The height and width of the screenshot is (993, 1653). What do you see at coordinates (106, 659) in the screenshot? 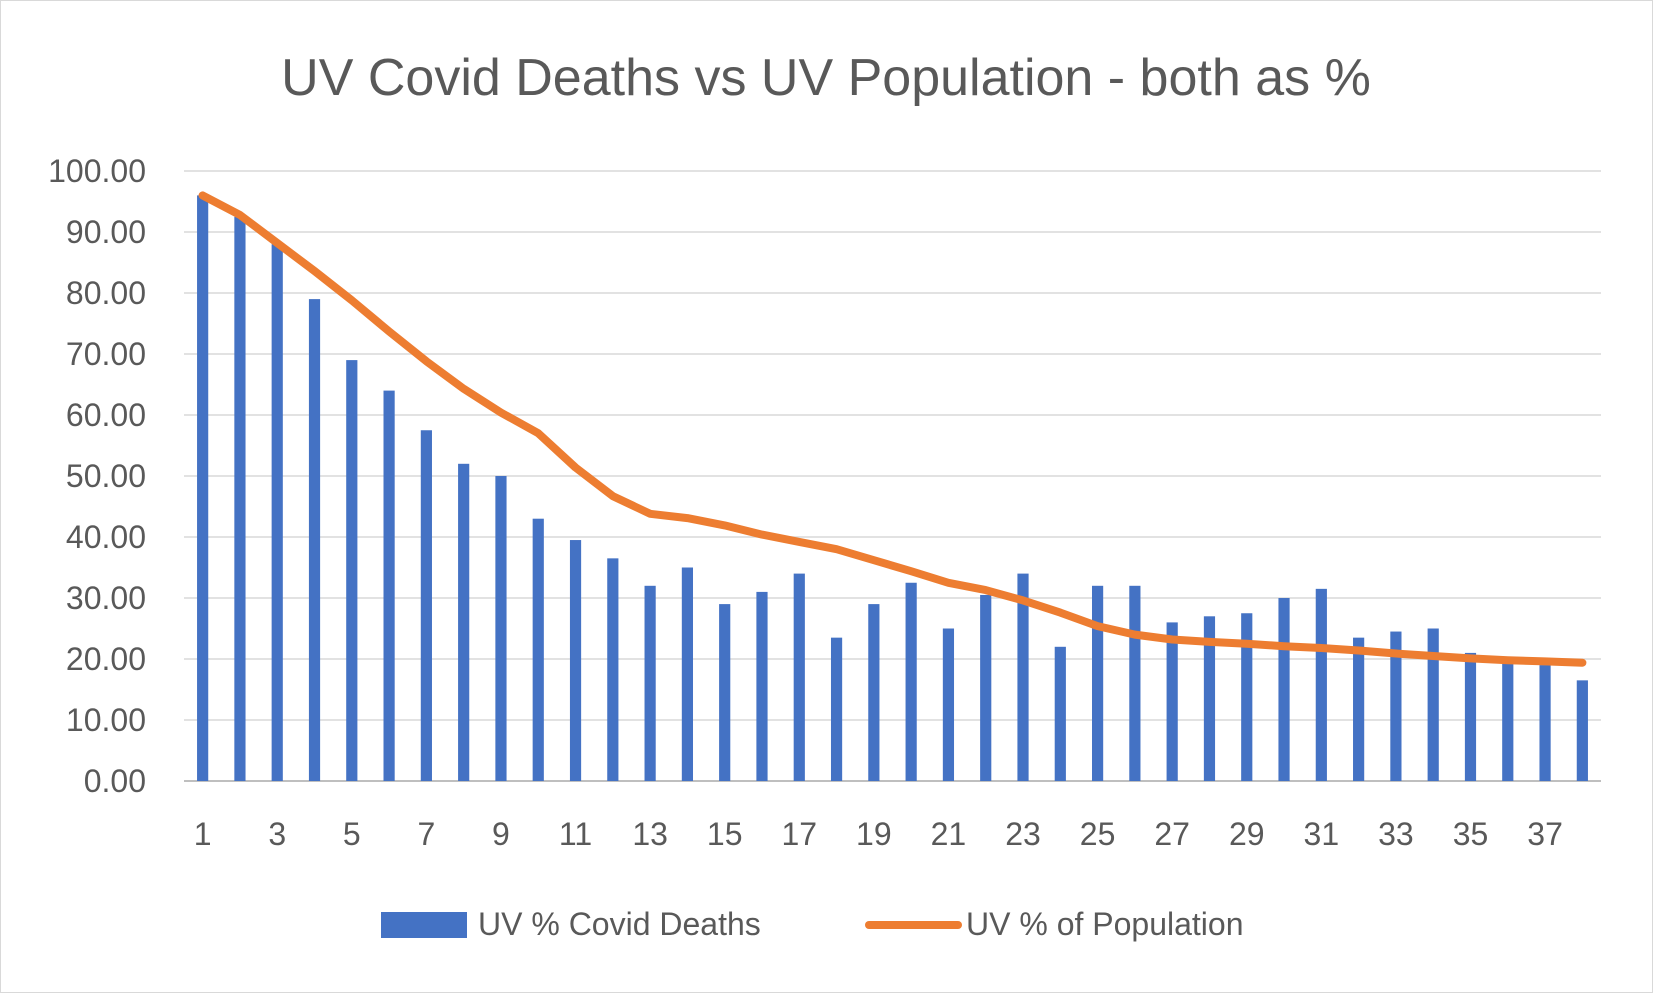
I see `y-tick-label: 20.00` at bounding box center [106, 659].